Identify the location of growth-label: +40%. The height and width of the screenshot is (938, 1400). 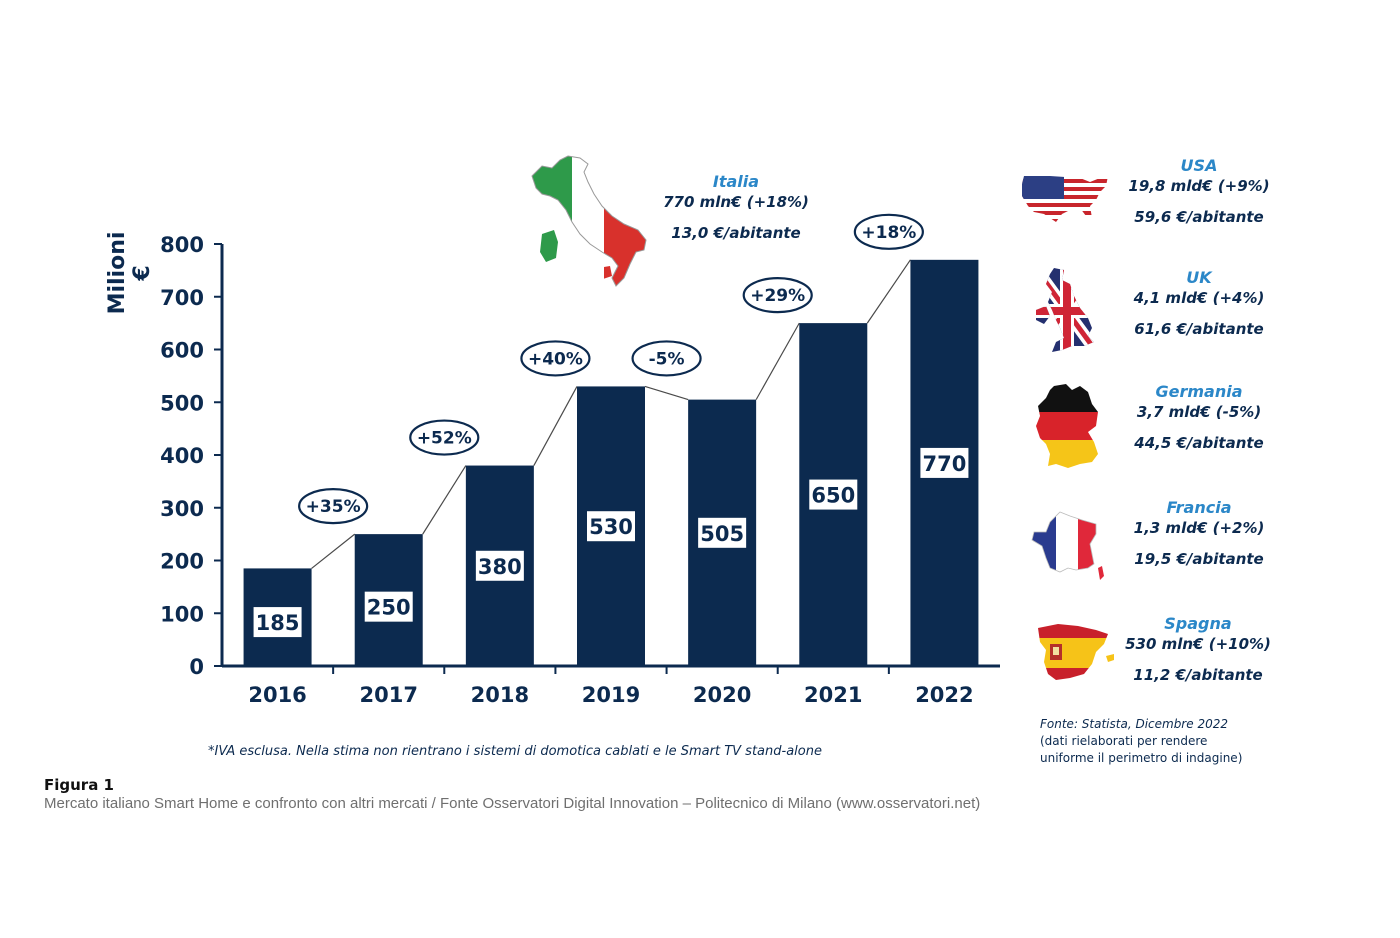
(555, 359).